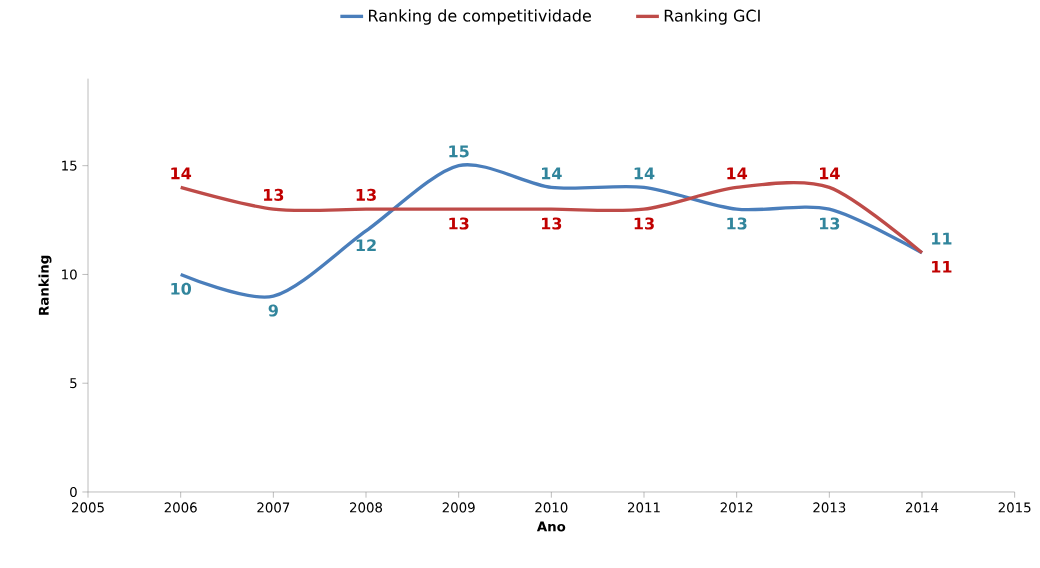 This screenshot has width=1040, height=568. Describe the element at coordinates (551, 526) in the screenshot. I see `x-axis-title: Ano` at that location.